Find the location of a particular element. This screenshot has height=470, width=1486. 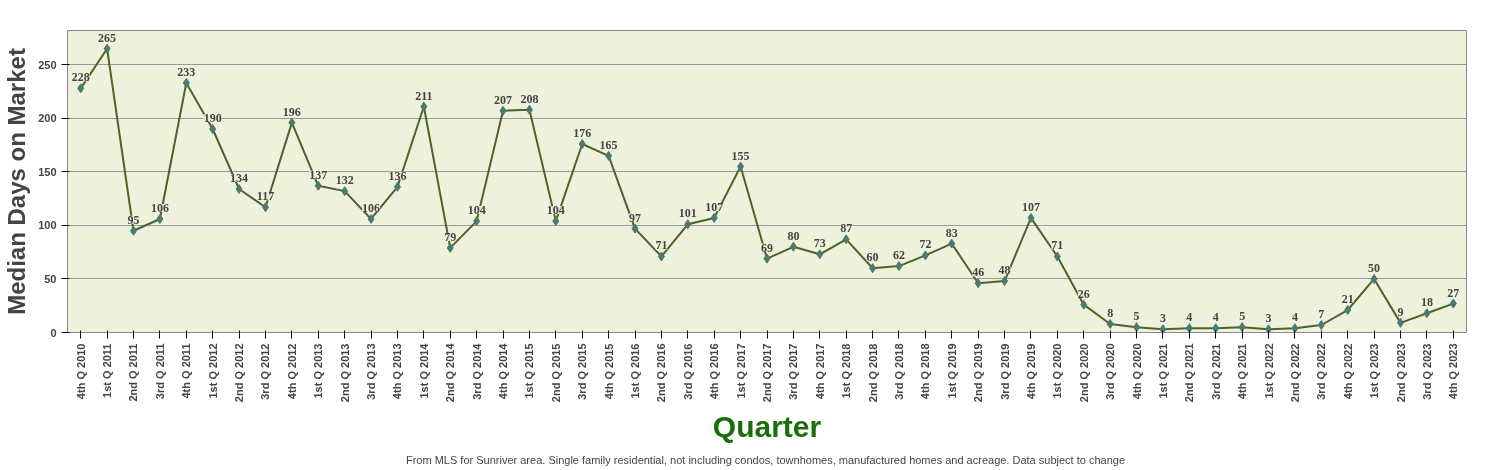

x-tick-label: 3rd Q 2017 is located at coordinates (793, 371).